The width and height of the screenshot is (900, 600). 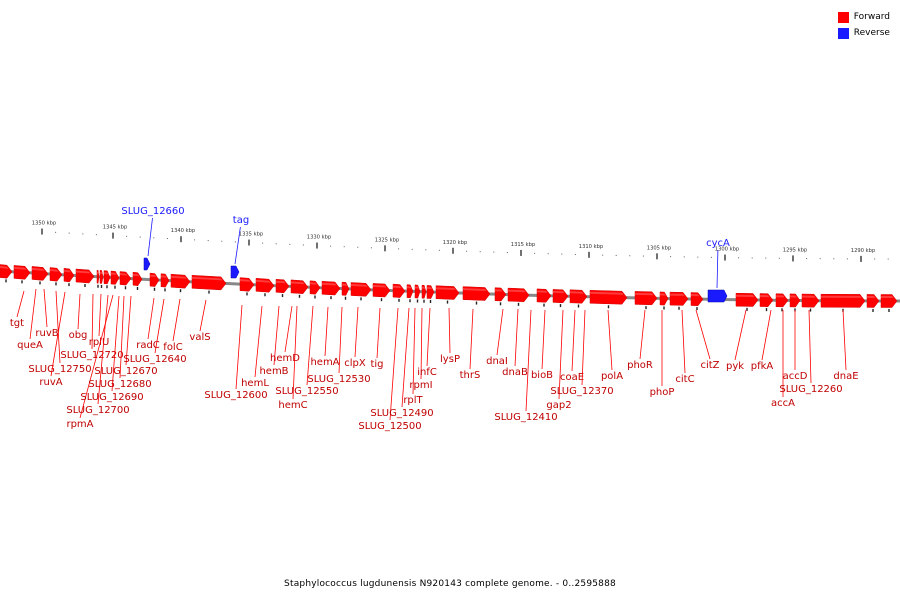 What do you see at coordinates (497, 361) in the screenshot?
I see `forward-gene-label: dnaI` at bounding box center [497, 361].